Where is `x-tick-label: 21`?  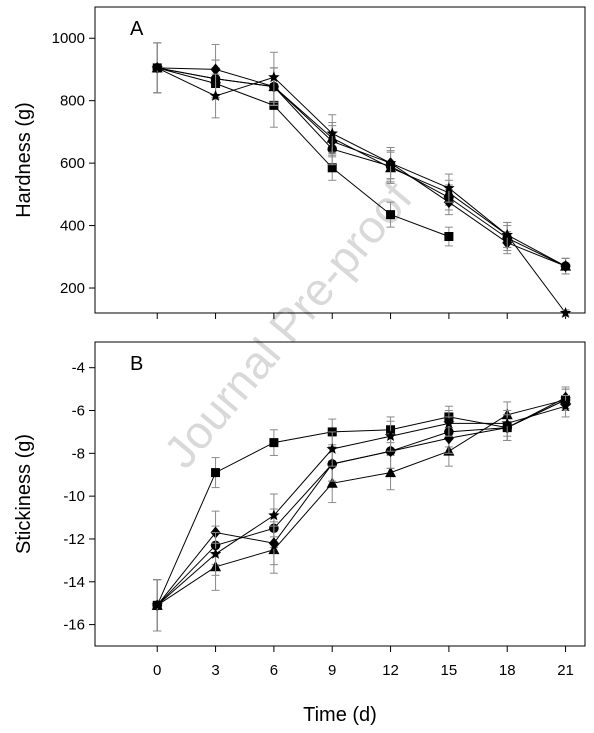 x-tick-label: 21 is located at coordinates (565, 670).